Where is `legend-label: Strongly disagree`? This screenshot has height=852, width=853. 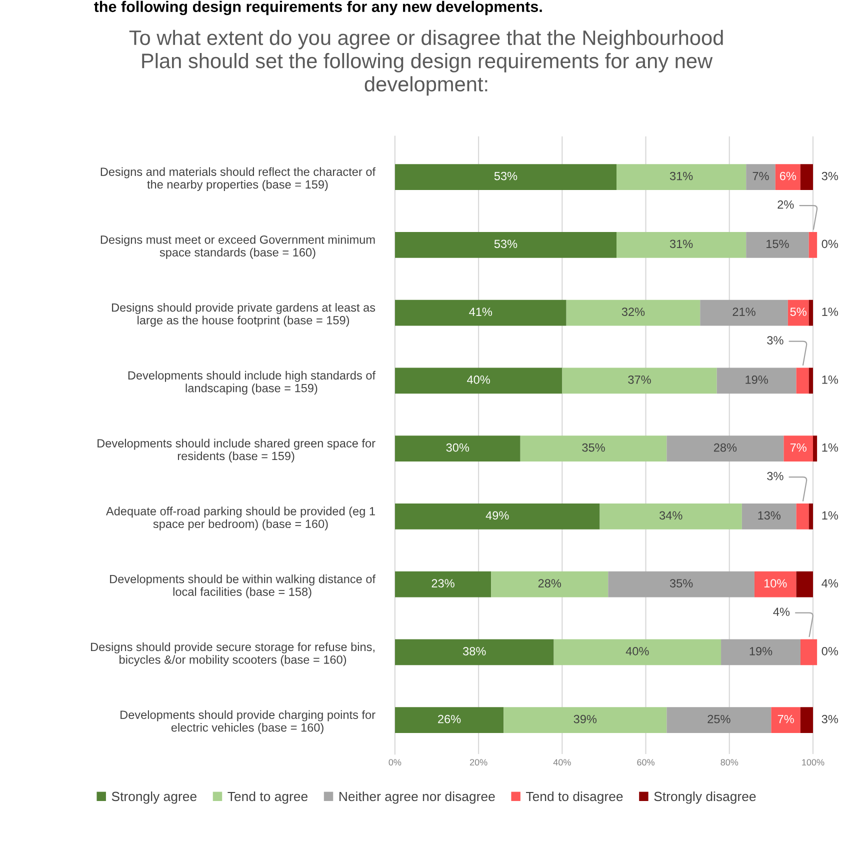 legend-label: Strongly disagree is located at coordinates (705, 797).